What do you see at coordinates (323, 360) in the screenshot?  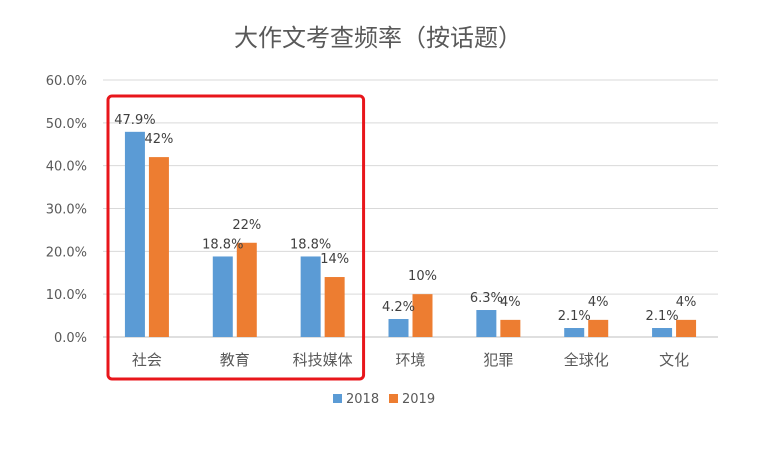 I see `x-category-label: 科技媒体` at bounding box center [323, 360].